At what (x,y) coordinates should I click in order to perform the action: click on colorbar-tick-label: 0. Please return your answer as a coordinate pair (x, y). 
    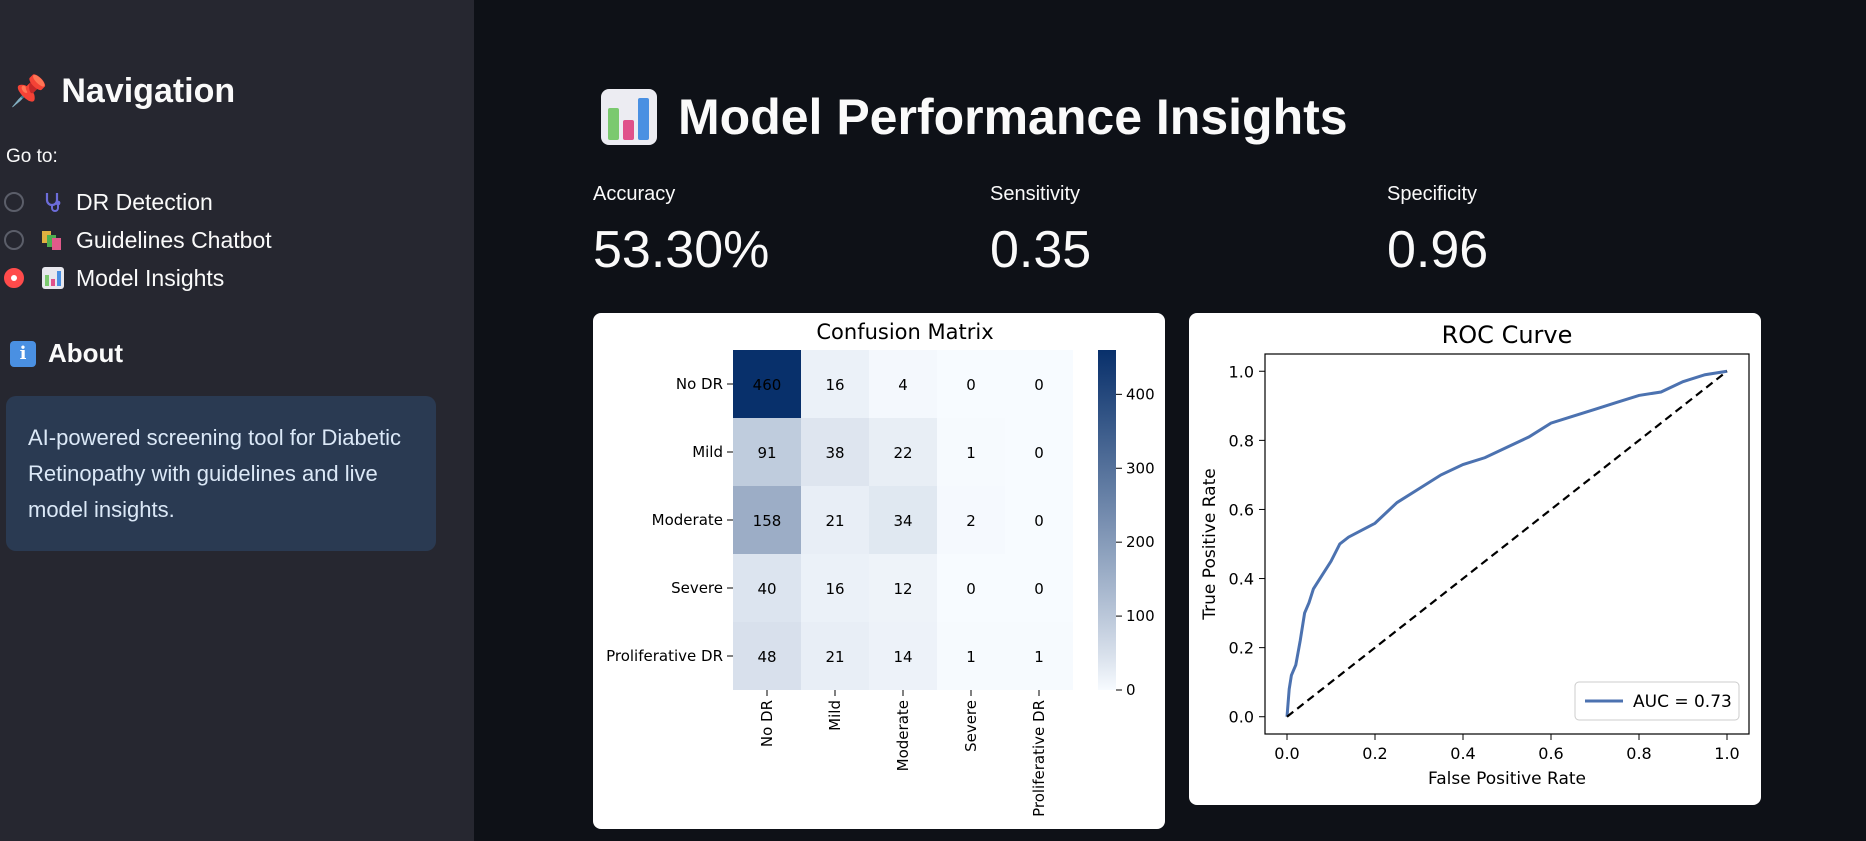
    Looking at the image, I should click on (1131, 690).